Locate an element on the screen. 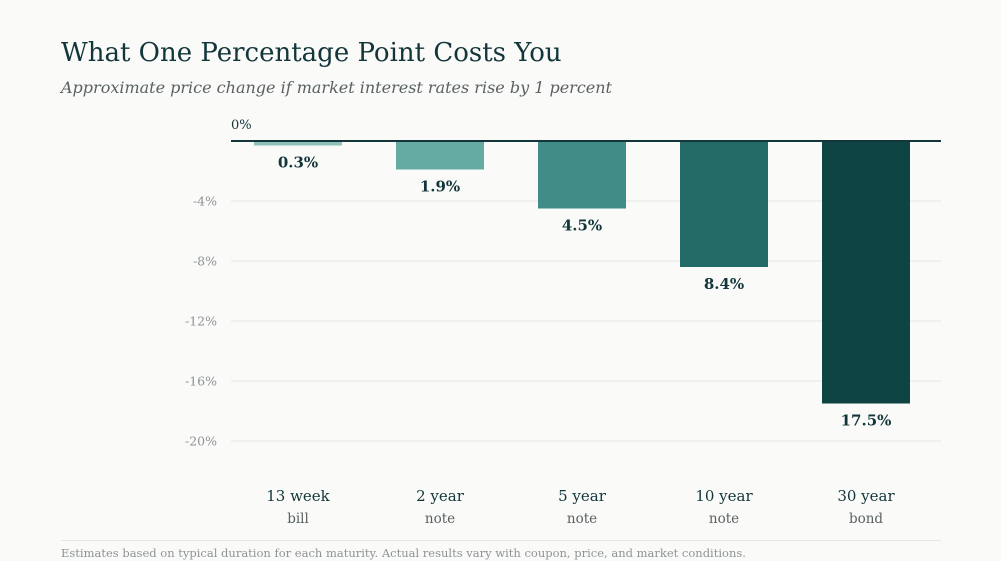 This screenshot has height=561, width=1001. data-label: 0.3% is located at coordinates (298, 163).